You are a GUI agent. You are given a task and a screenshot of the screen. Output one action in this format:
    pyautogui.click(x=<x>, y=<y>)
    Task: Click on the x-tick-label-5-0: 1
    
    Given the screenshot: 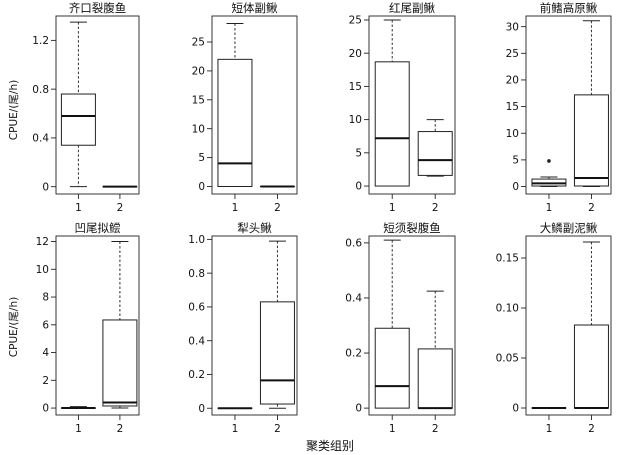 What is the action you would take?
    pyautogui.click(x=235, y=429)
    